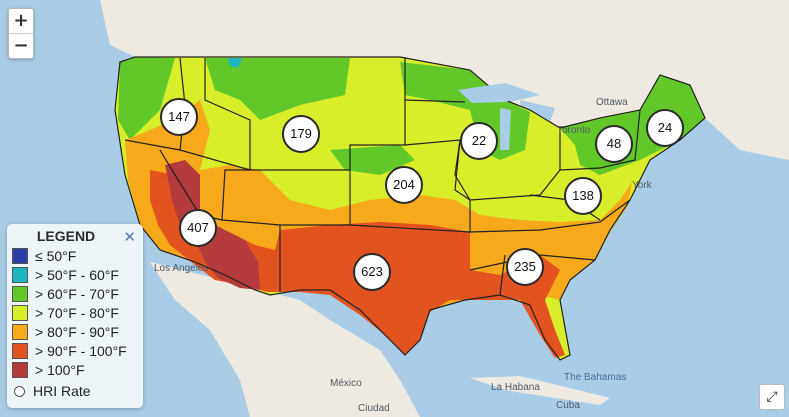 The image size is (789, 417). What do you see at coordinates (642, 185) in the screenshot?
I see `place-york: York` at bounding box center [642, 185].